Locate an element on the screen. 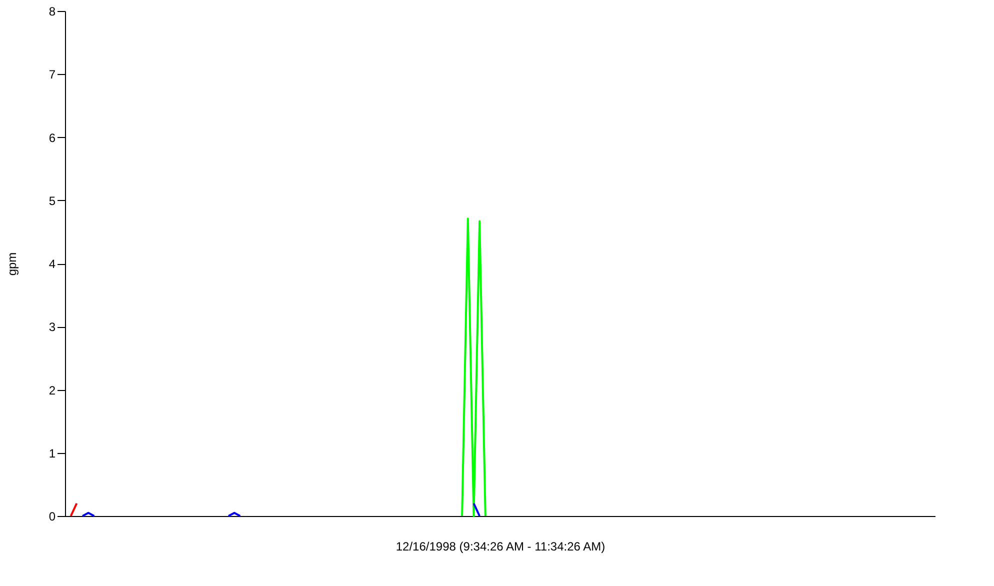 The height and width of the screenshot is (586, 994). y-tick-label: 0 is located at coordinates (52, 517).